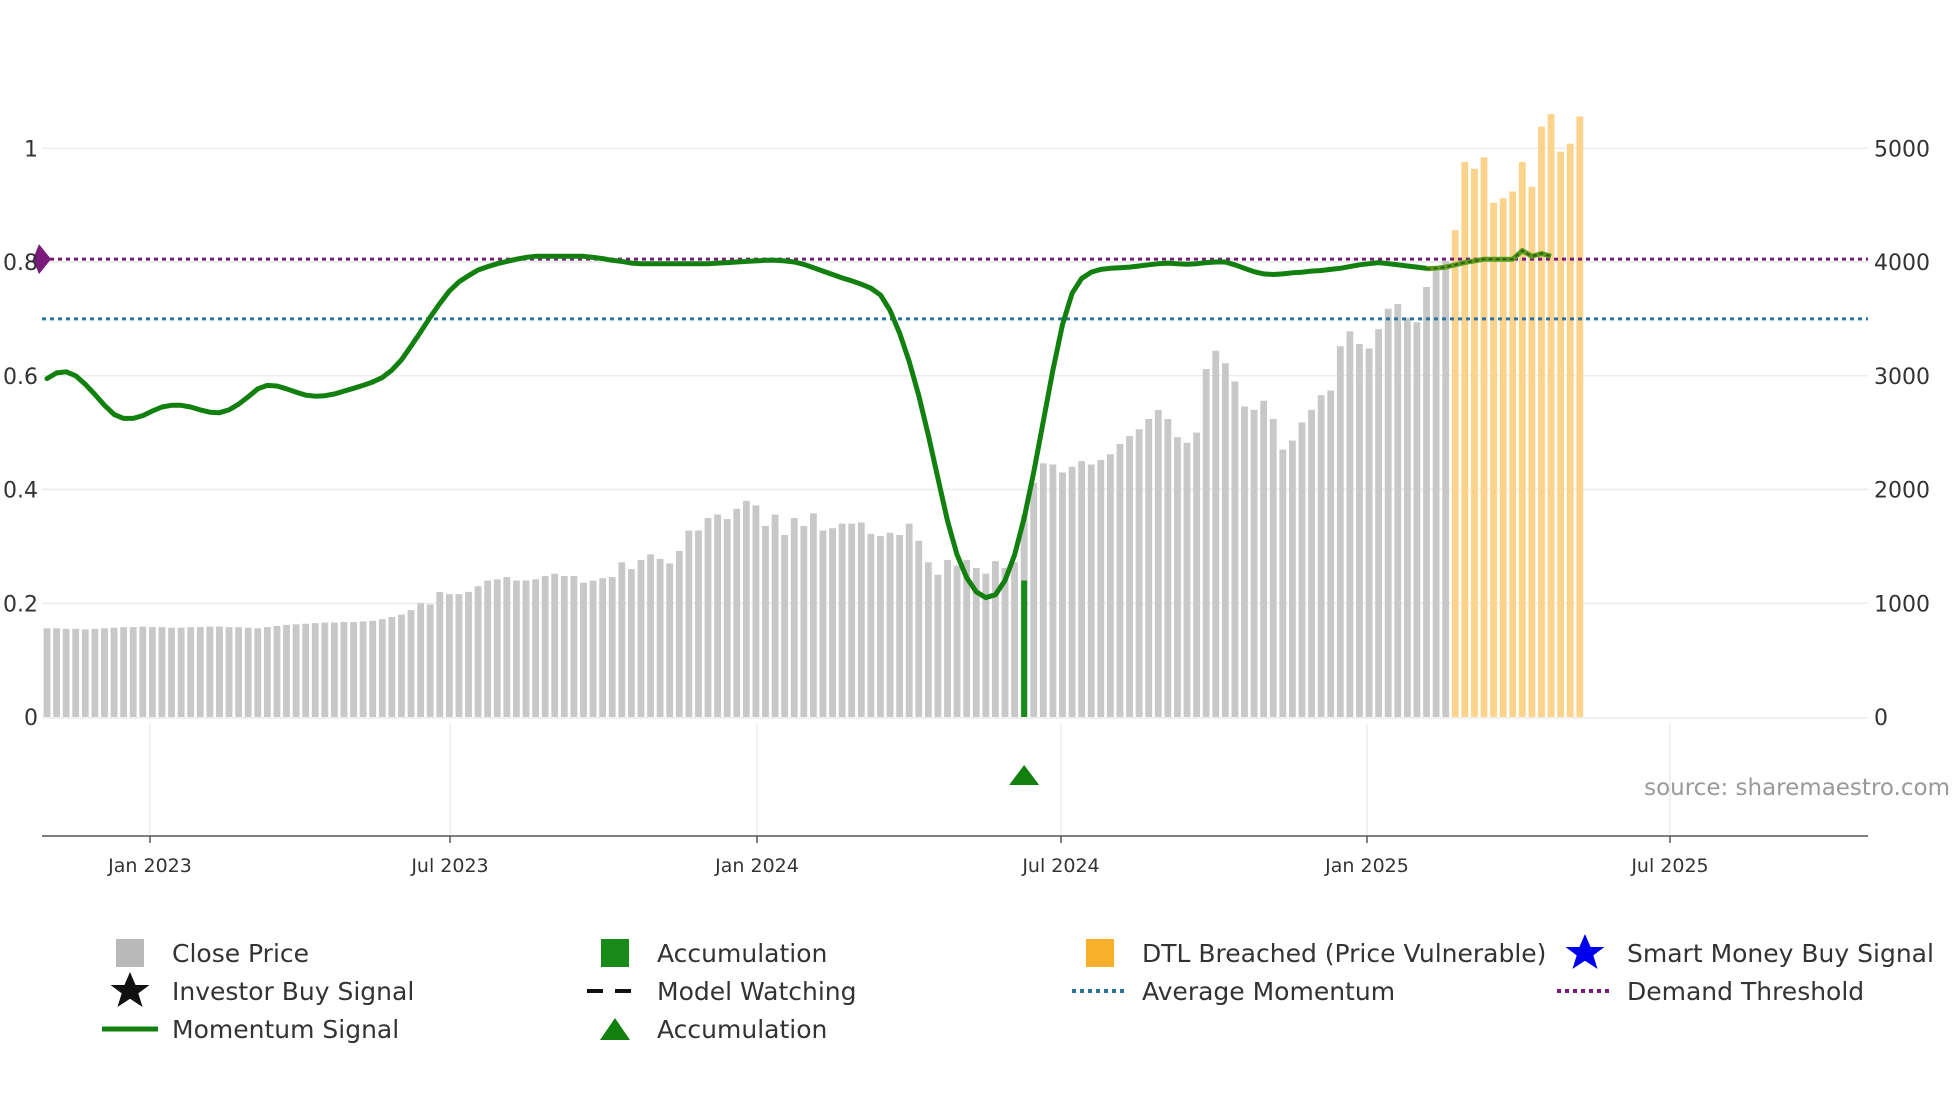 The height and width of the screenshot is (1102, 1960). Describe the element at coordinates (20, 263) in the screenshot. I see `left-tick-label: 0.8` at that location.